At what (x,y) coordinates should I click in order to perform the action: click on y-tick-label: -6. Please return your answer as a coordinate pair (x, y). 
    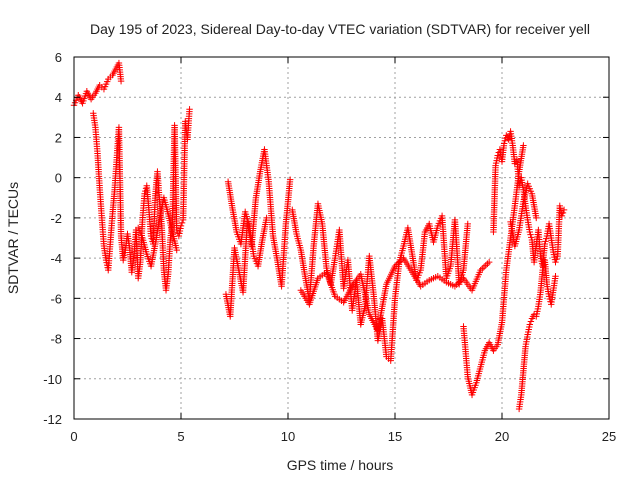
    Looking at the image, I should click on (56, 298).